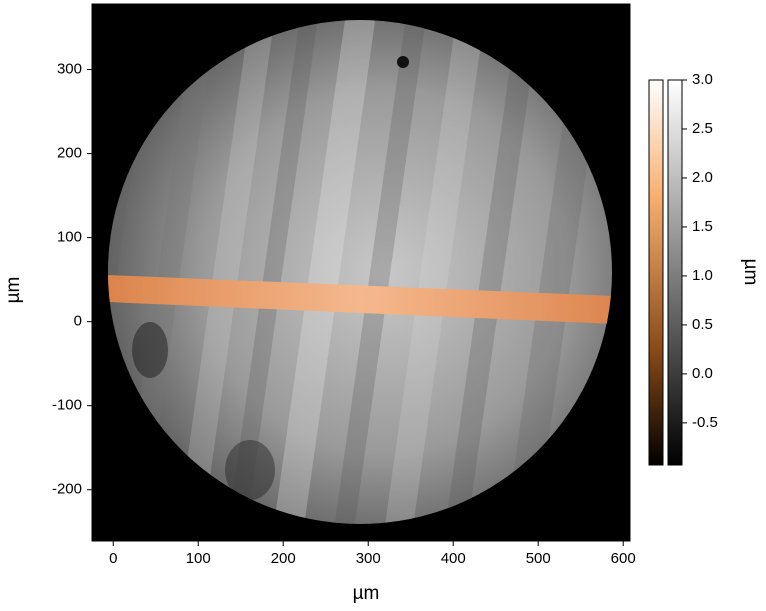 Image resolution: width=766 pixels, height=611 pixels. What do you see at coordinates (702, 275) in the screenshot?
I see `colorbar-tick-label: 1.0` at bounding box center [702, 275].